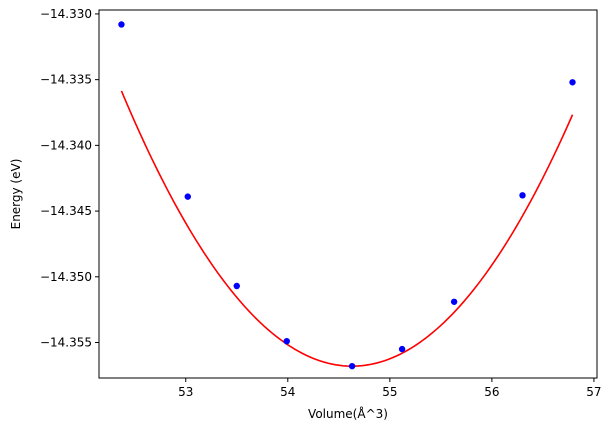 The height and width of the screenshot is (433, 612). Describe the element at coordinates (66, 14) in the screenshot. I see `y-tick-label: −14.330` at that location.